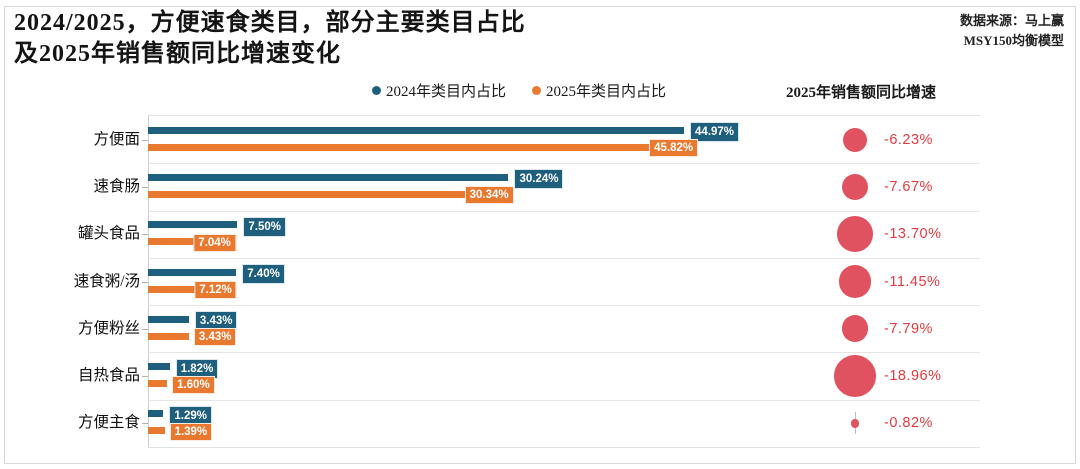  What do you see at coordinates (270, 23) in the screenshot?
I see `chart-title-line1: 2024/2025，方便速食类目，部分主要类目占比` at bounding box center [270, 23].